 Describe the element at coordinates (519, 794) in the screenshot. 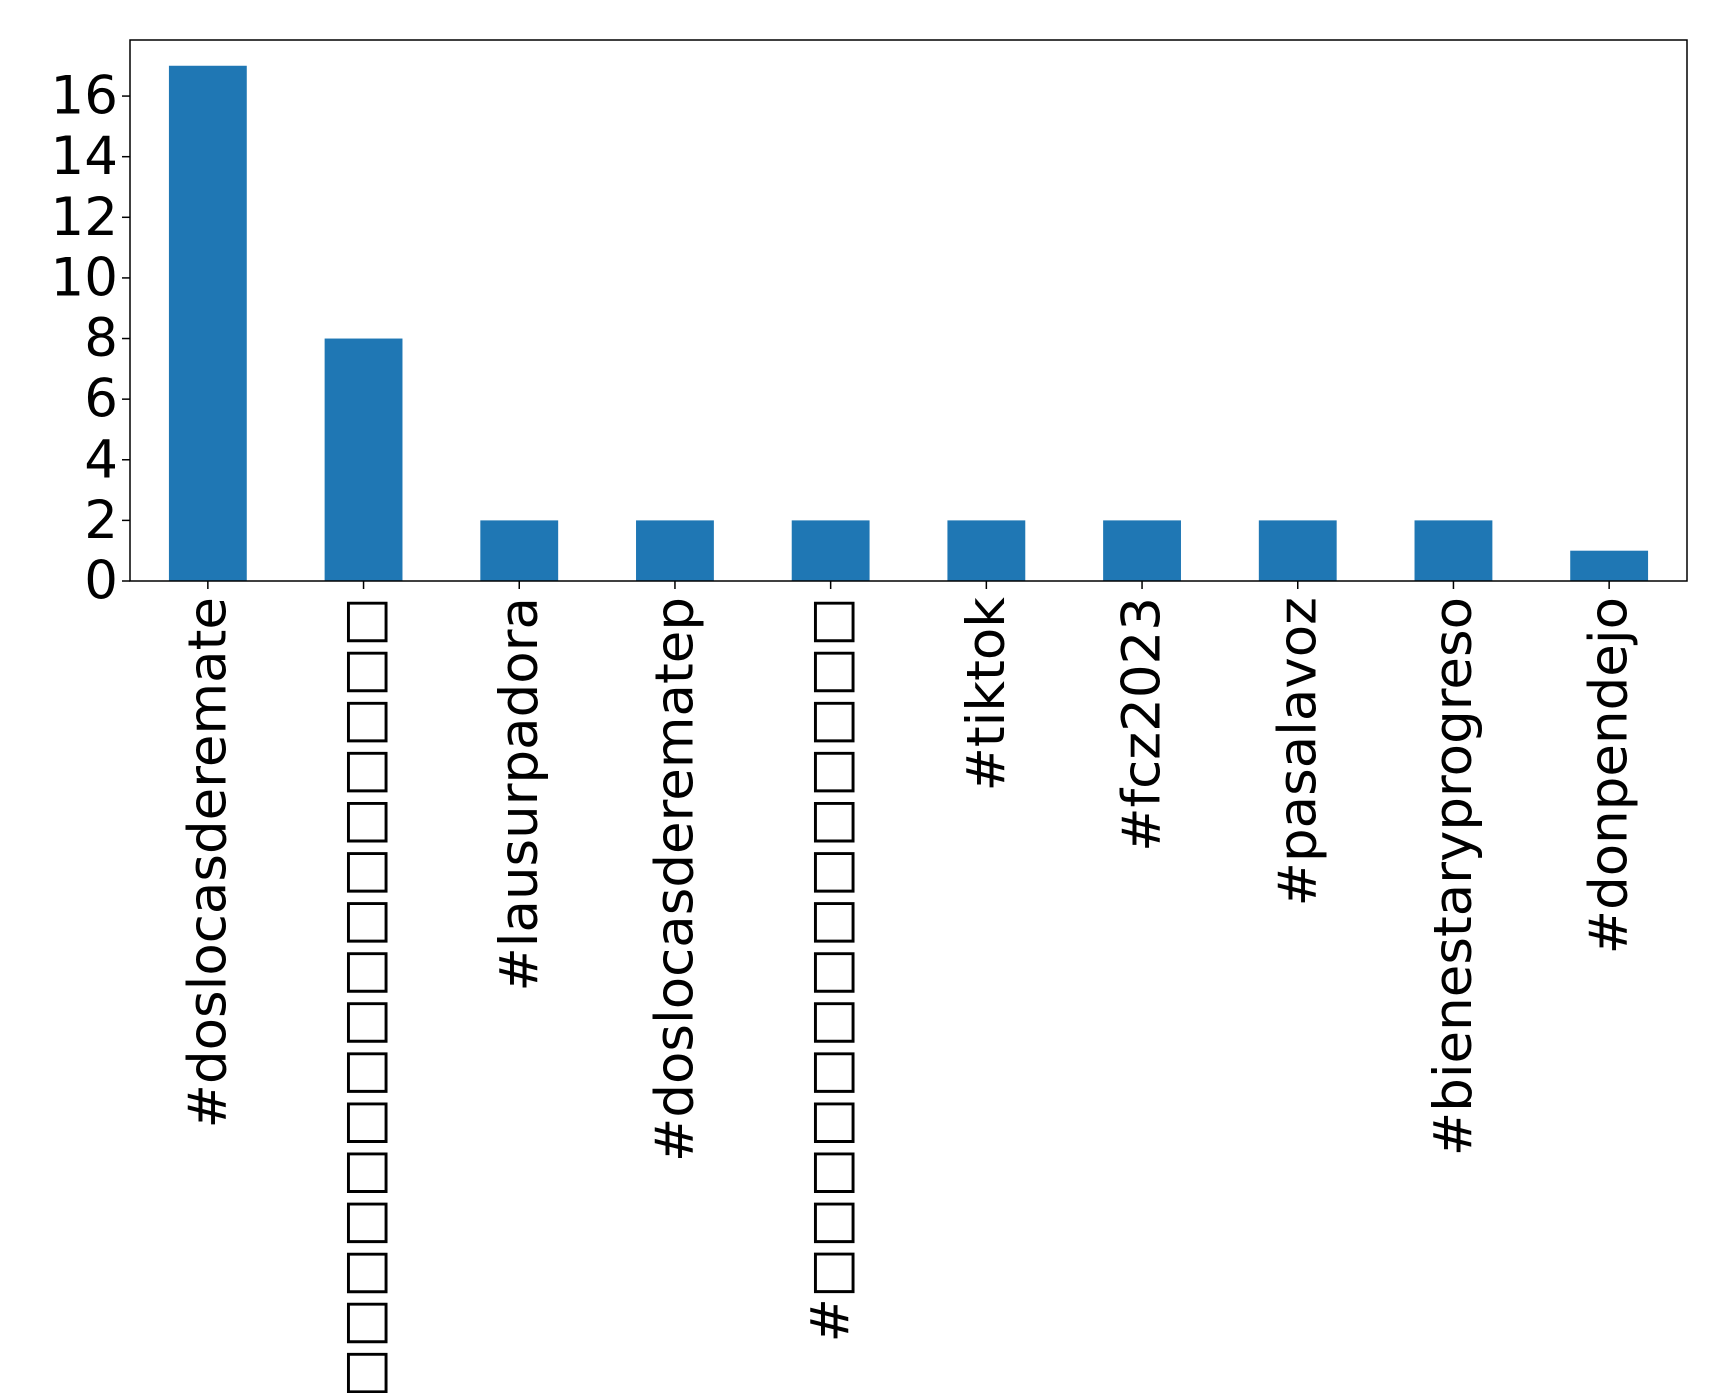

I see `x-tick-label: #lausurpadora` at that location.